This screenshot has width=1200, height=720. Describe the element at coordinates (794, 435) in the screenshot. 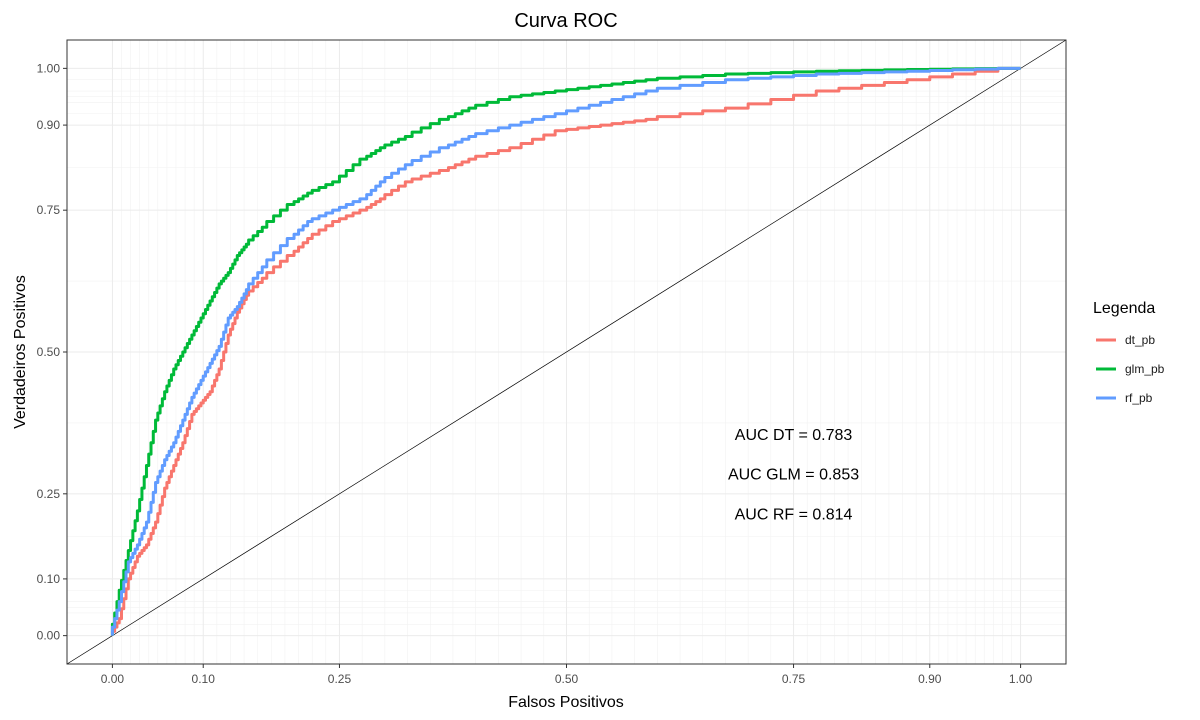

I see `auc-annotation: AUC DT = 0.783` at that location.